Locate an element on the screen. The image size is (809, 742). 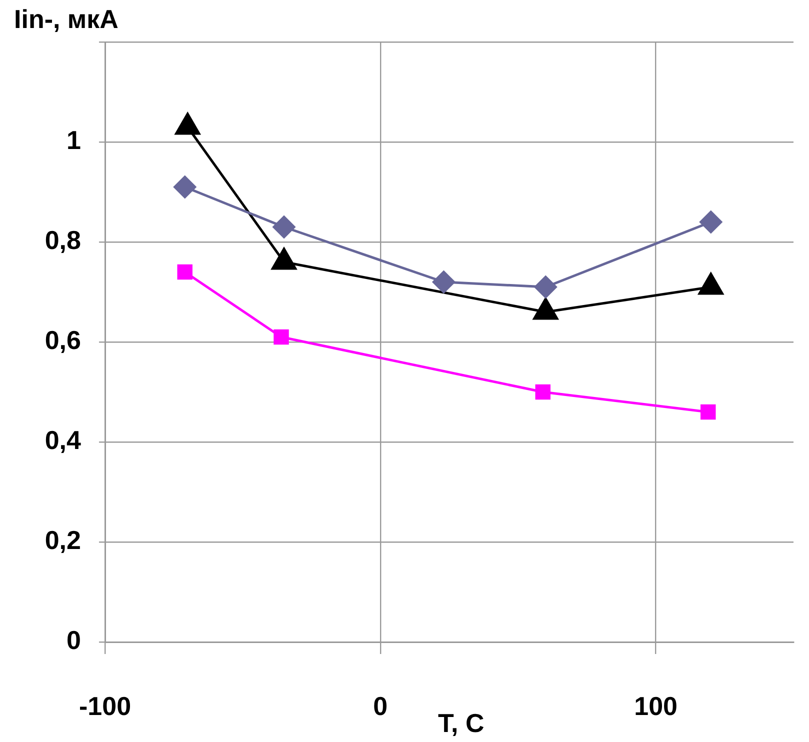
x-tick-label: 0 is located at coordinates (380, 705).